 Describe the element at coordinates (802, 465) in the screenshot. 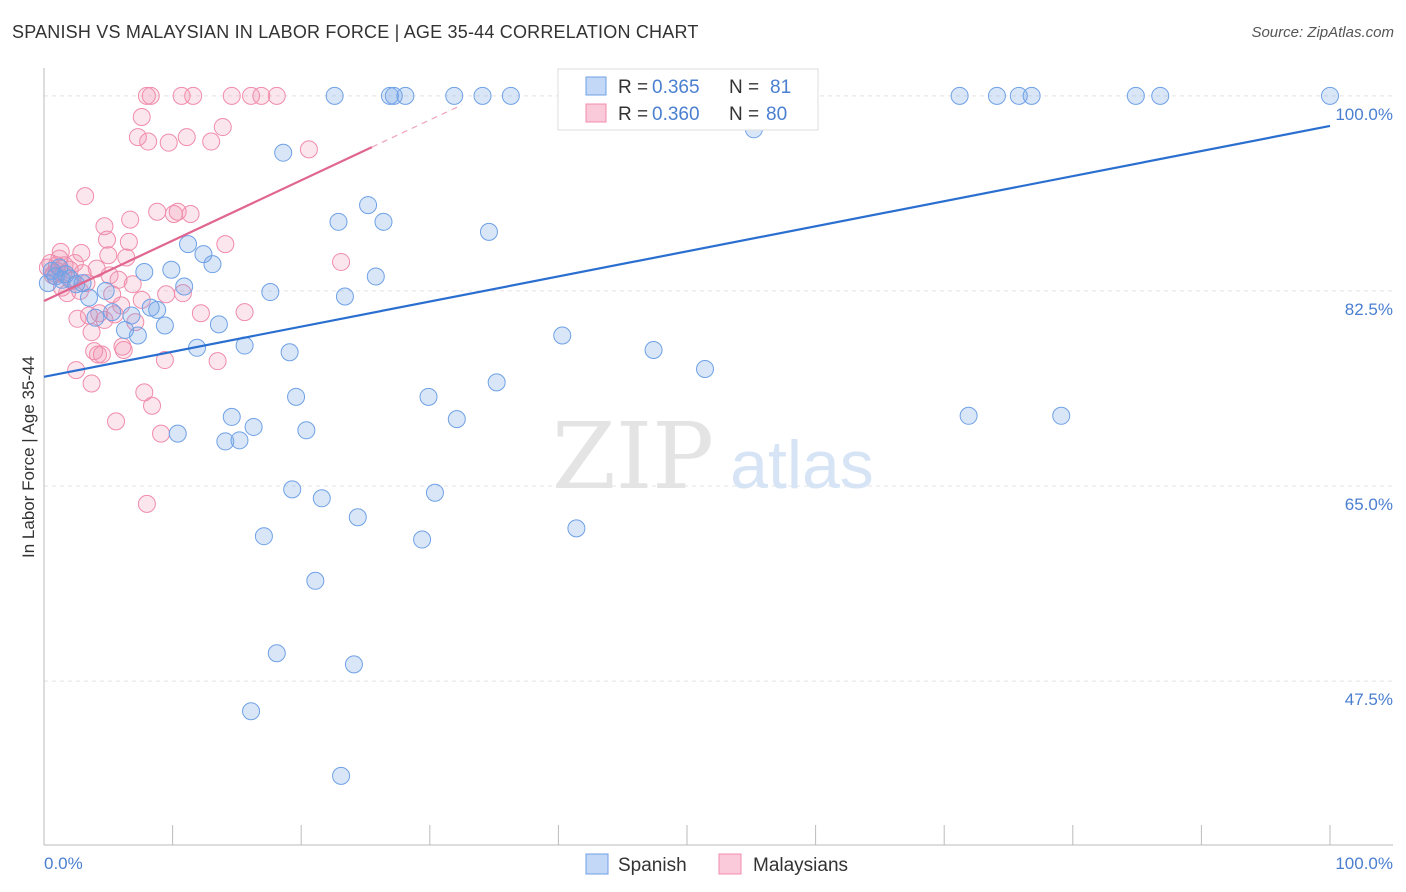

I see `watermark-atlas: atlas` at that location.